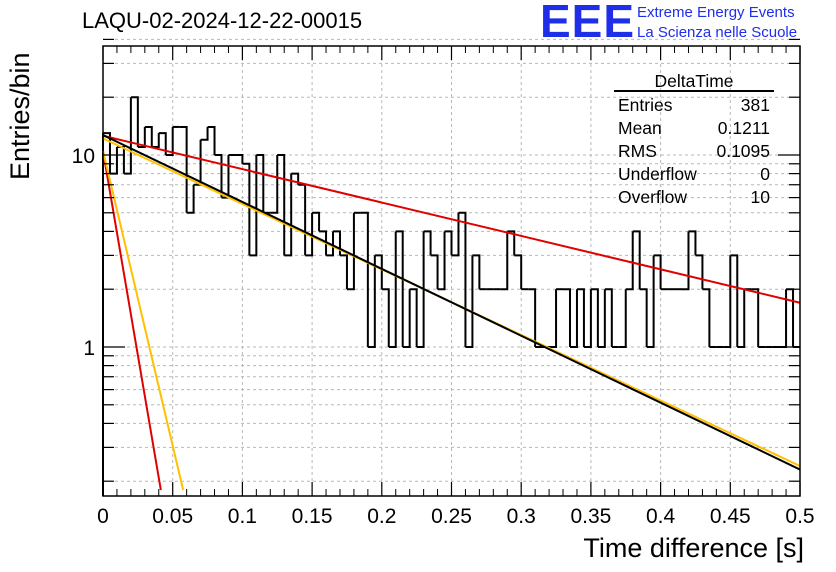 The width and height of the screenshot is (836, 572). What do you see at coordinates (222, 20) in the screenshot?
I see `chart-title: LAQU-02-2024-12-22-00015` at bounding box center [222, 20].